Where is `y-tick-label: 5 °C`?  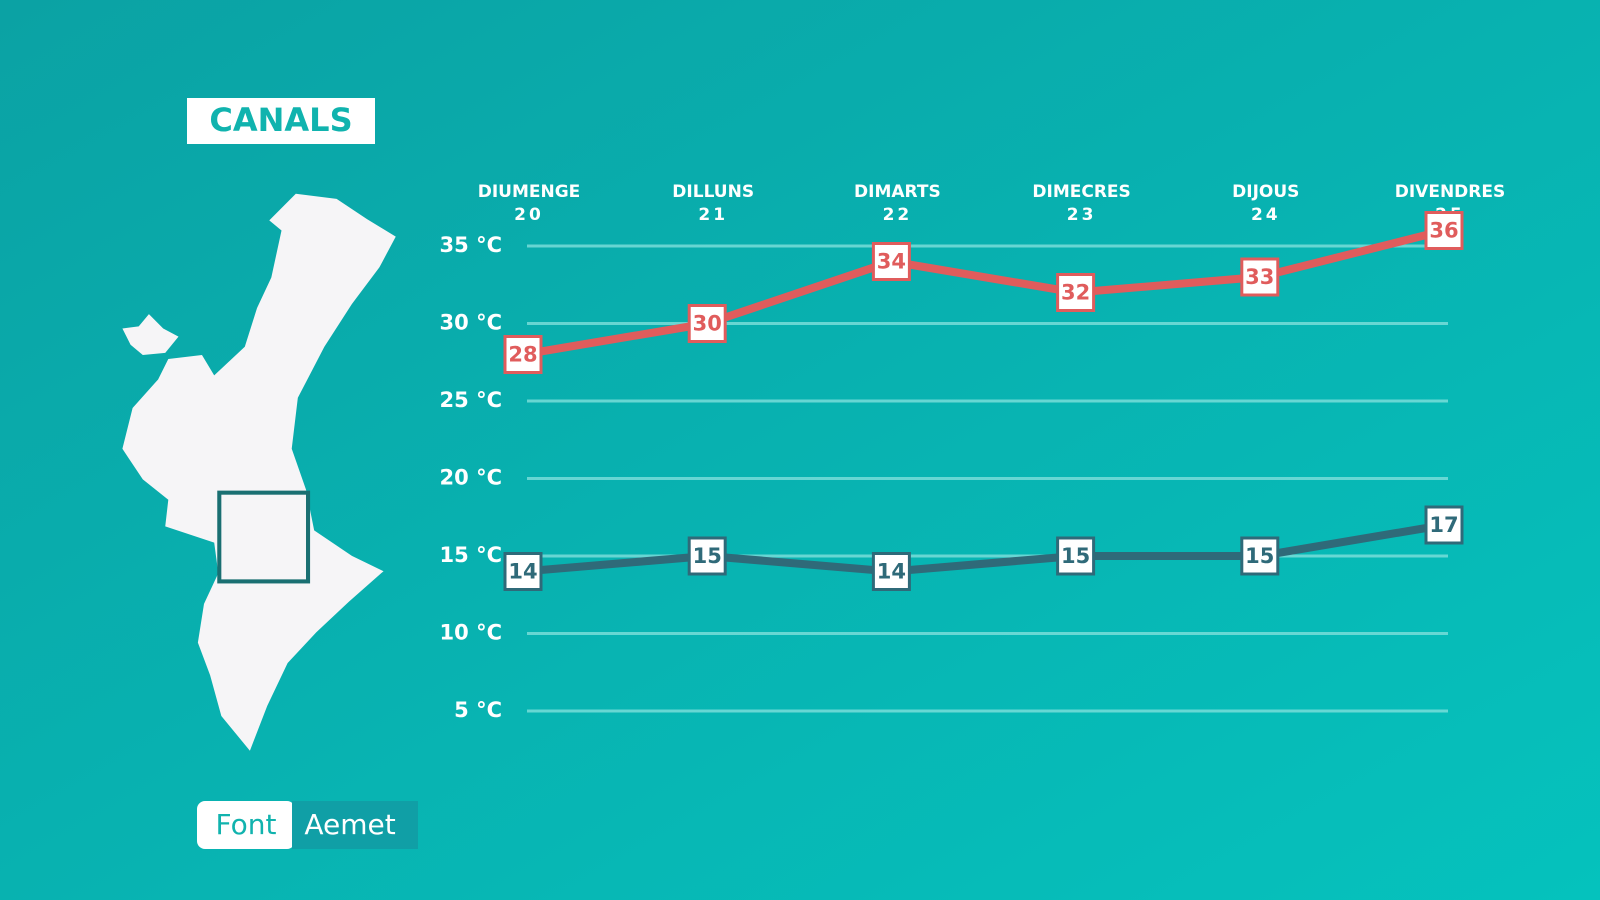 y-tick-label: 5 °C is located at coordinates (478, 710).